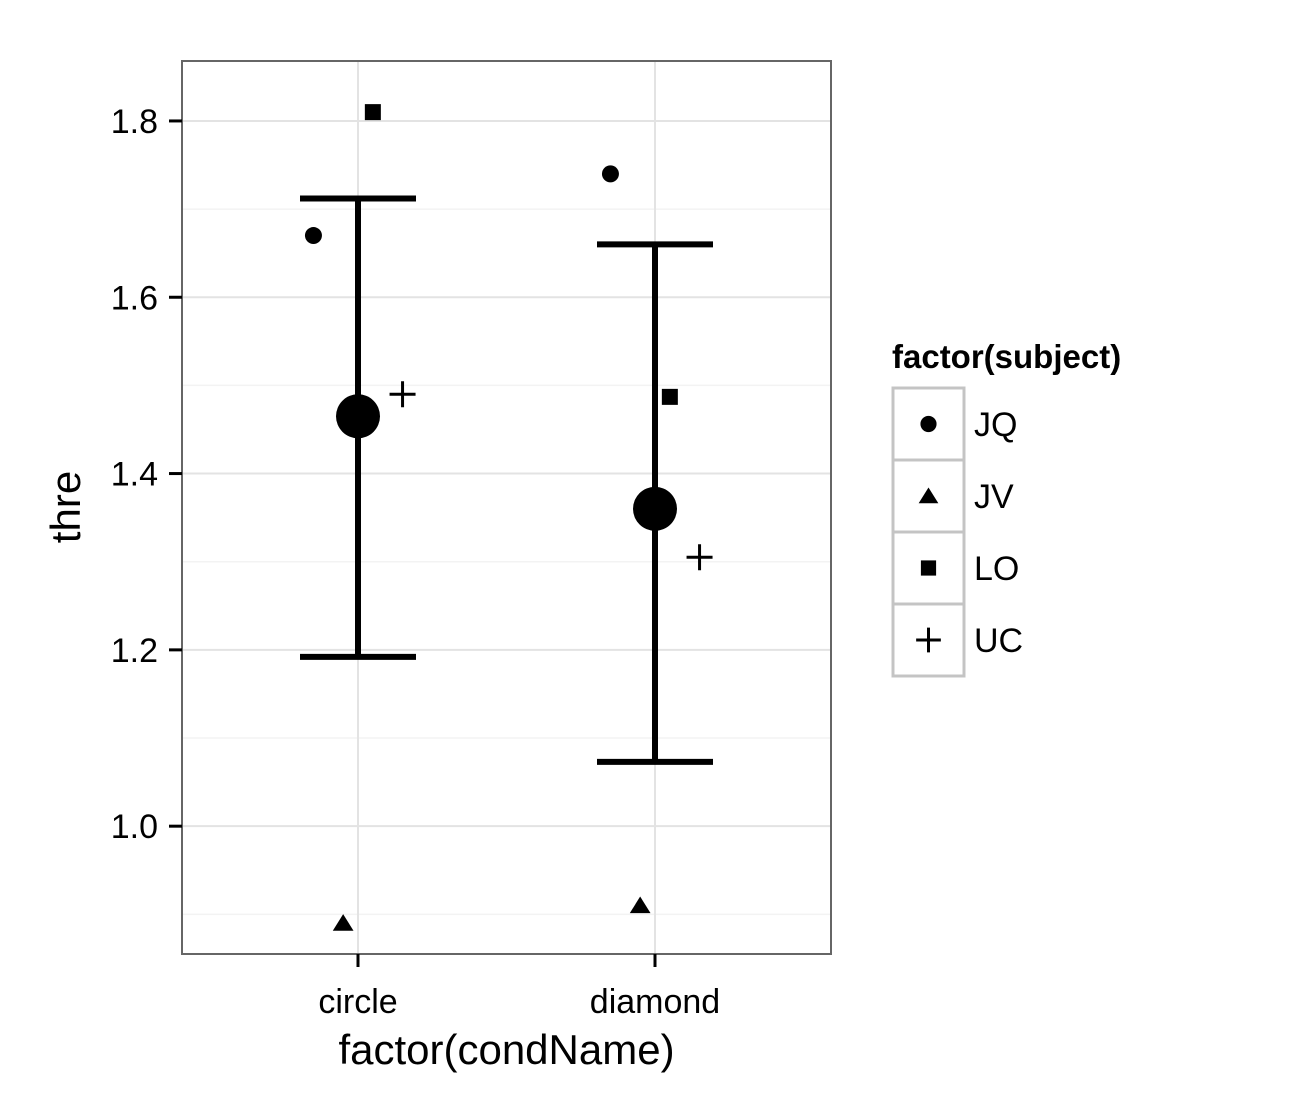 This screenshot has width=1289, height=1110. Describe the element at coordinates (996, 569) in the screenshot. I see `legend-label: LO` at that location.